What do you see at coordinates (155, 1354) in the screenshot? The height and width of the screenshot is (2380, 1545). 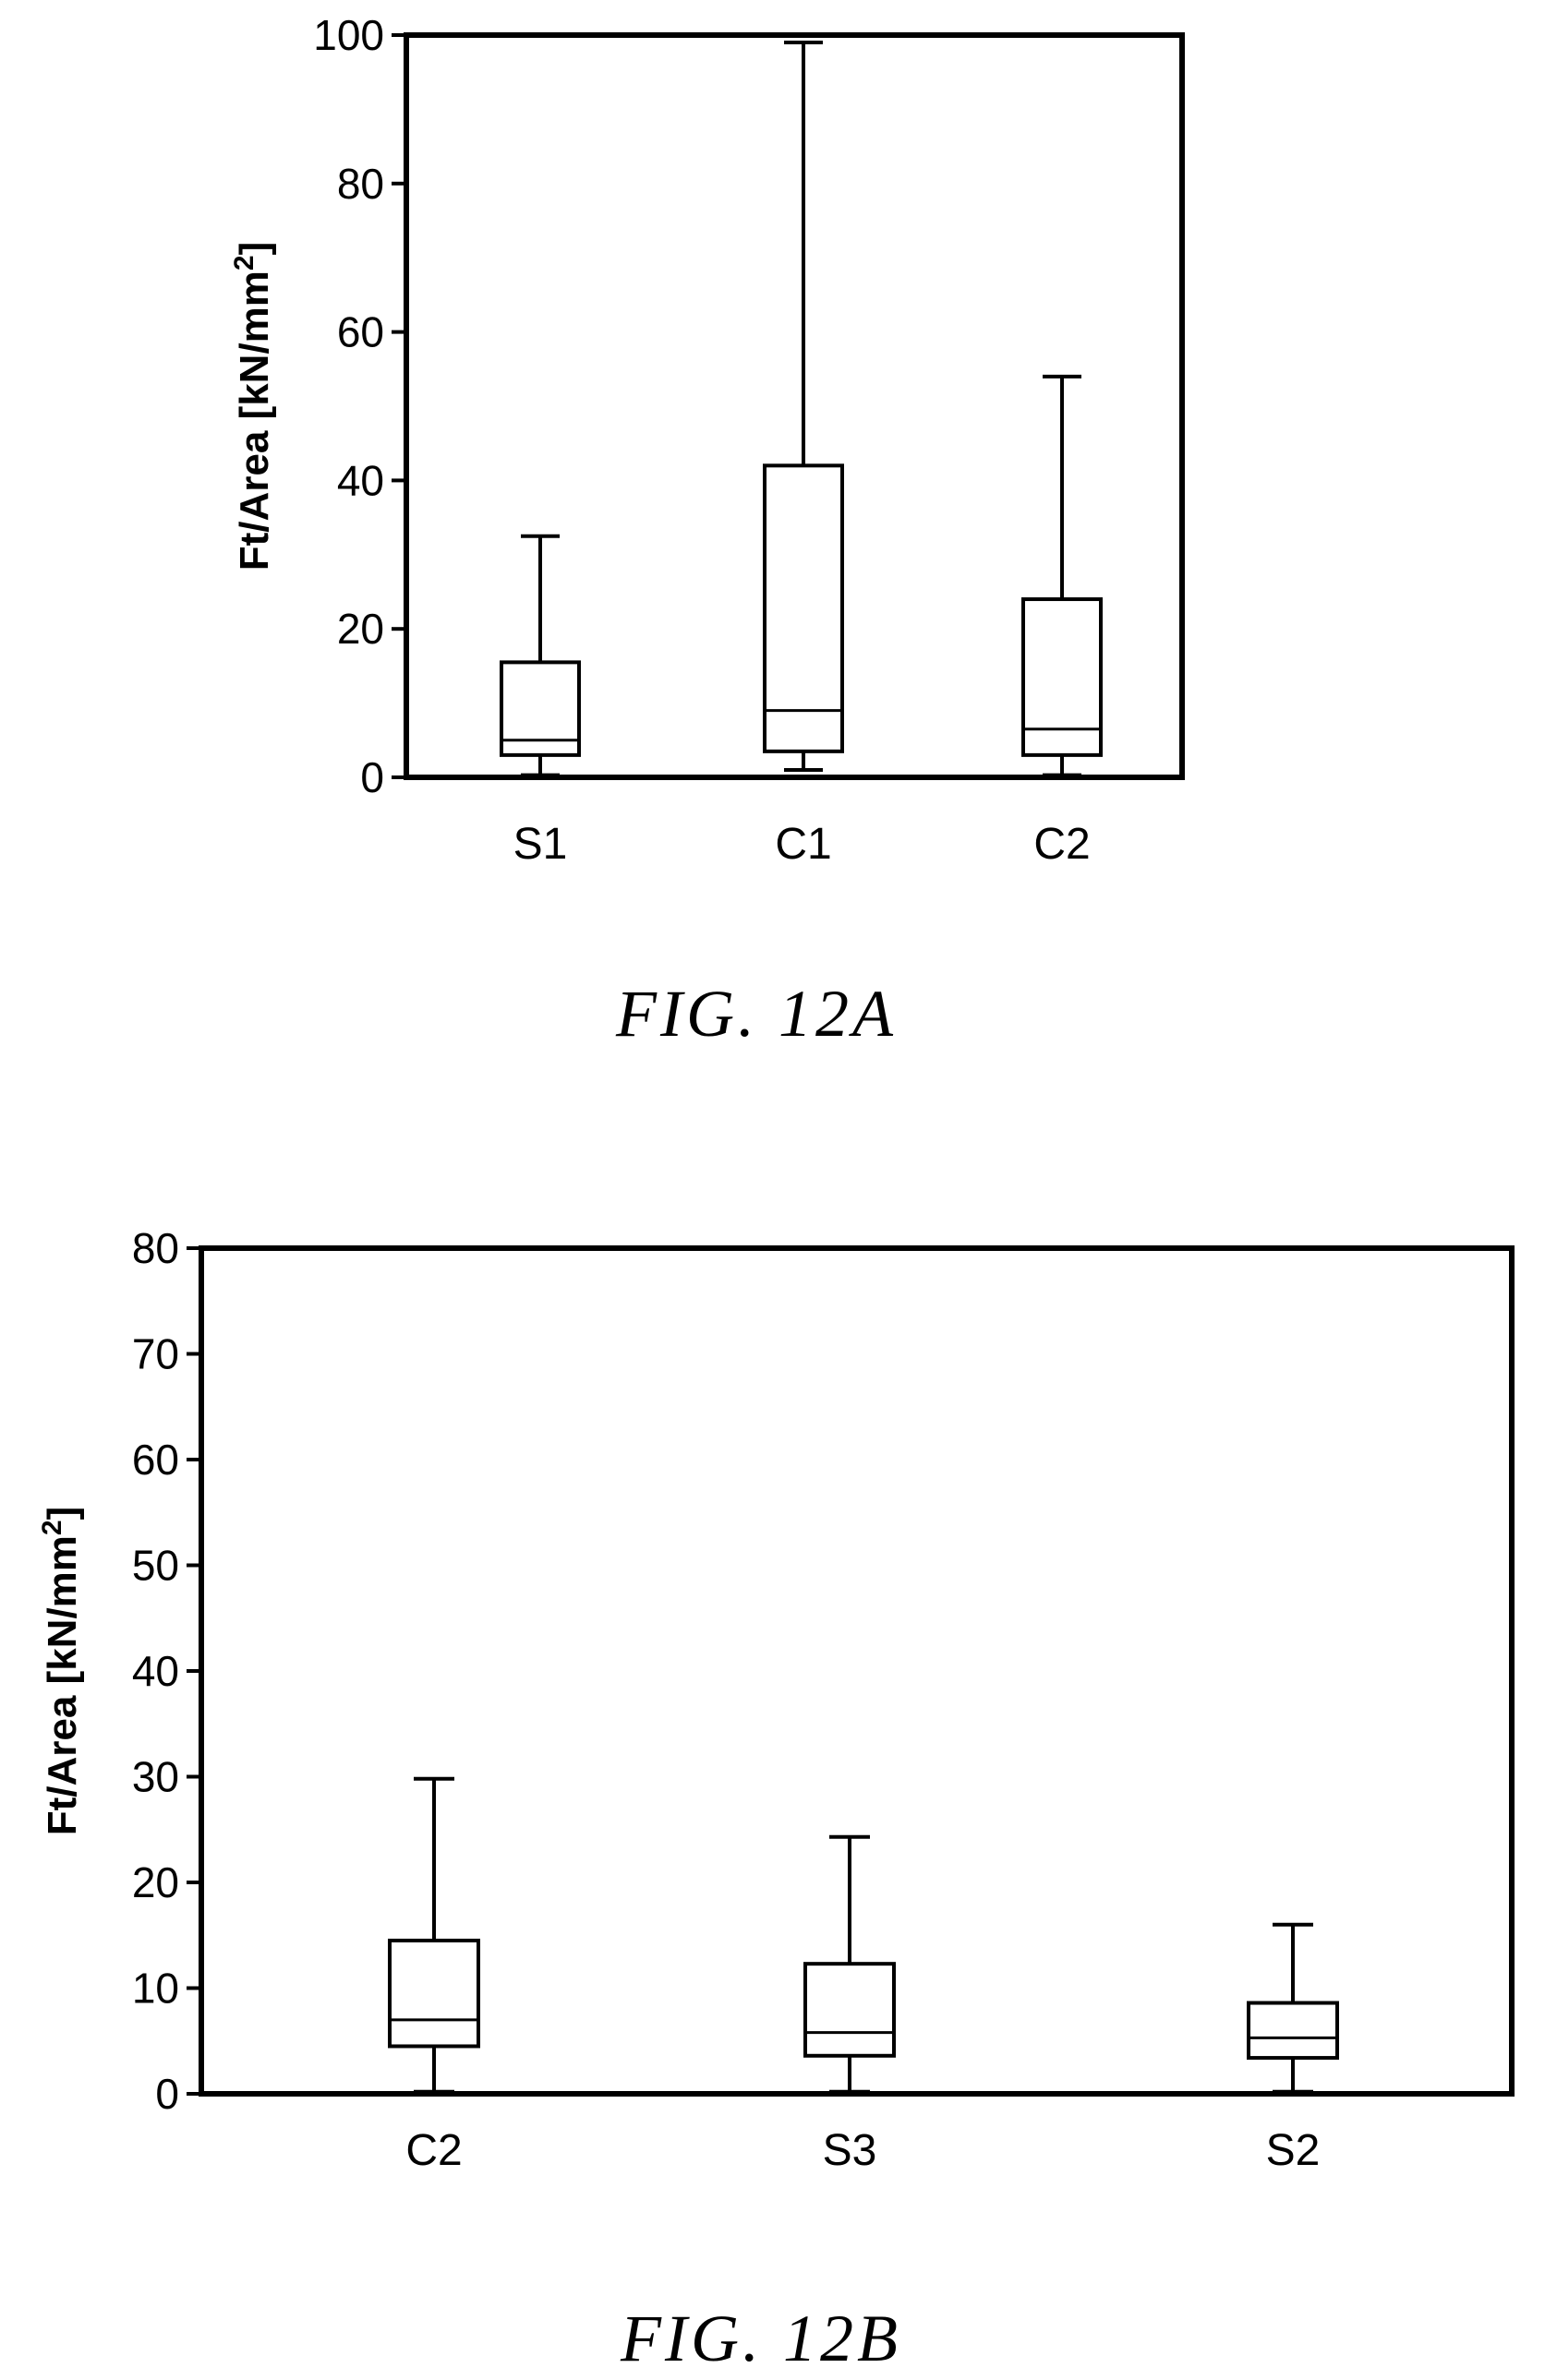 I see `y-tick-label: 70` at bounding box center [155, 1354].